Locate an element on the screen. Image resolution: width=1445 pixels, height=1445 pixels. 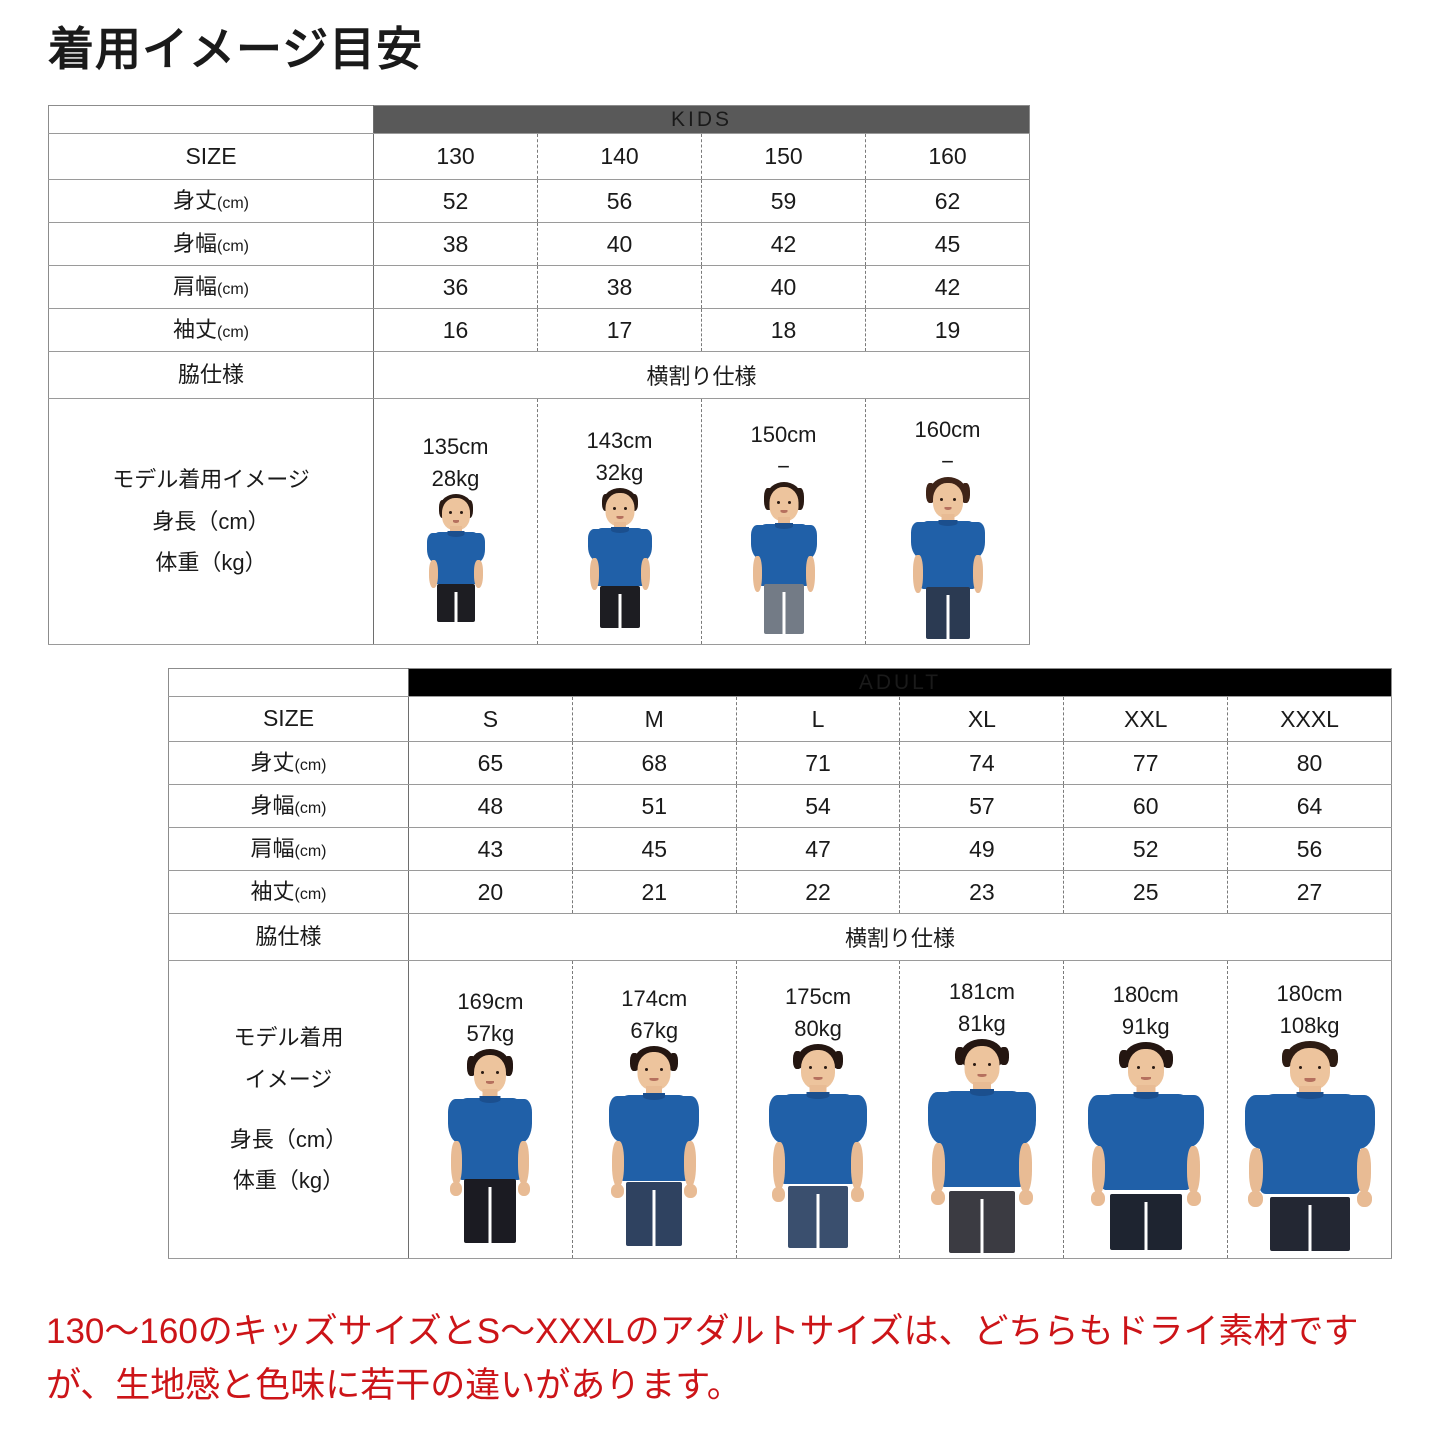
adult-size-xxxl: XXXL is located at coordinates (1309, 719).